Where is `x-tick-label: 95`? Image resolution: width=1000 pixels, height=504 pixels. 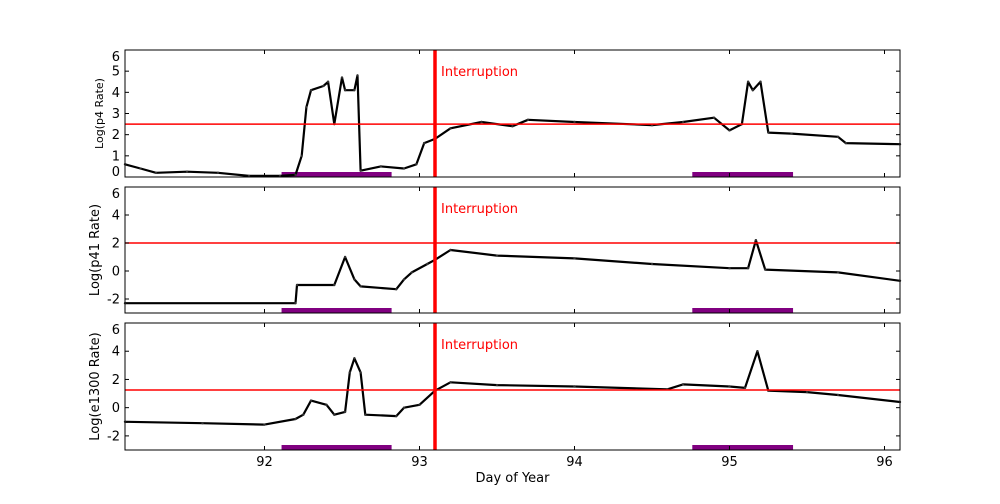
x-tick-label: 95 is located at coordinates (729, 462).